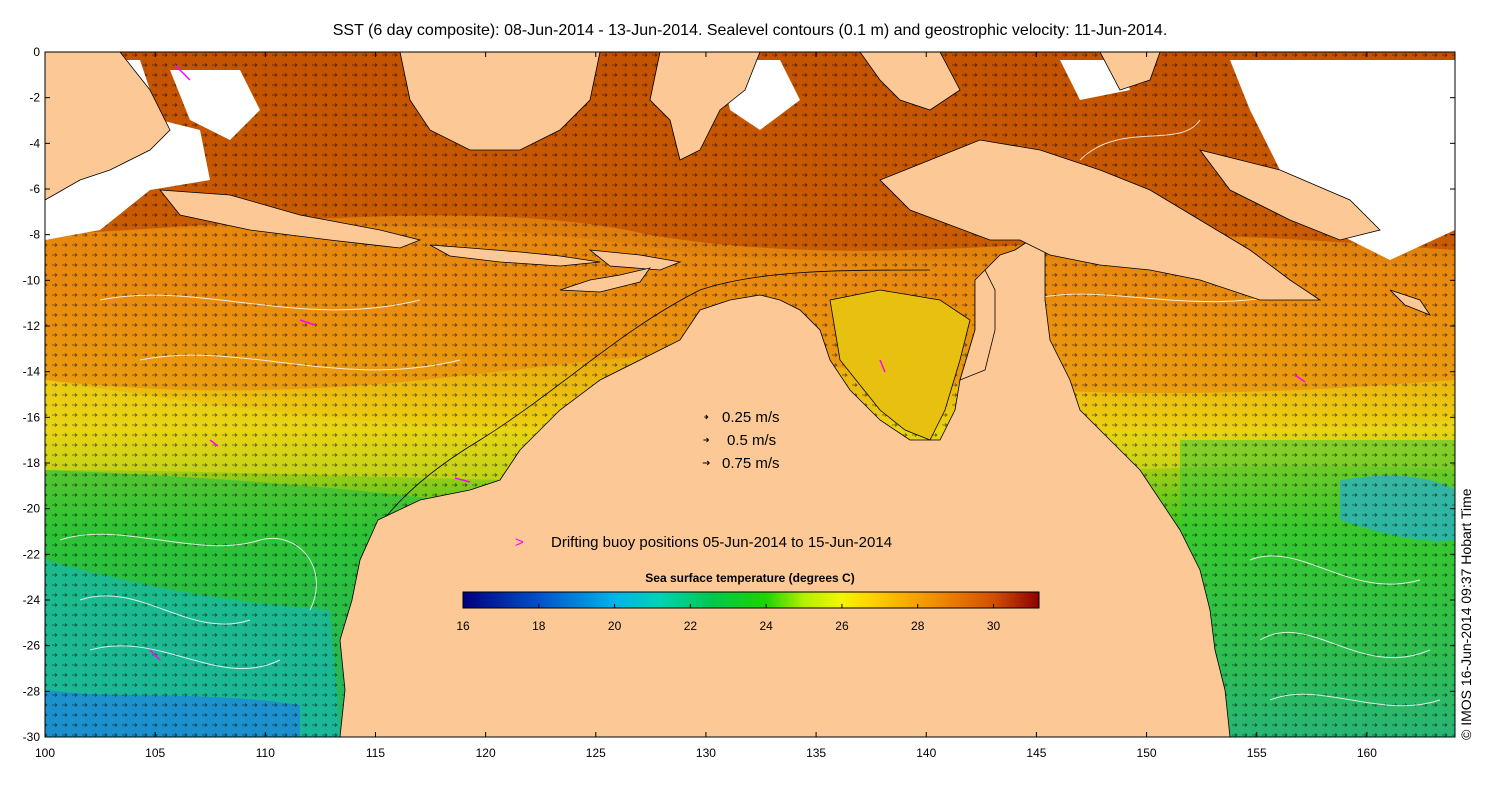 This screenshot has width=1500, height=790. What do you see at coordinates (1036, 753) in the screenshot?
I see `lon-tick-label: 145` at bounding box center [1036, 753].